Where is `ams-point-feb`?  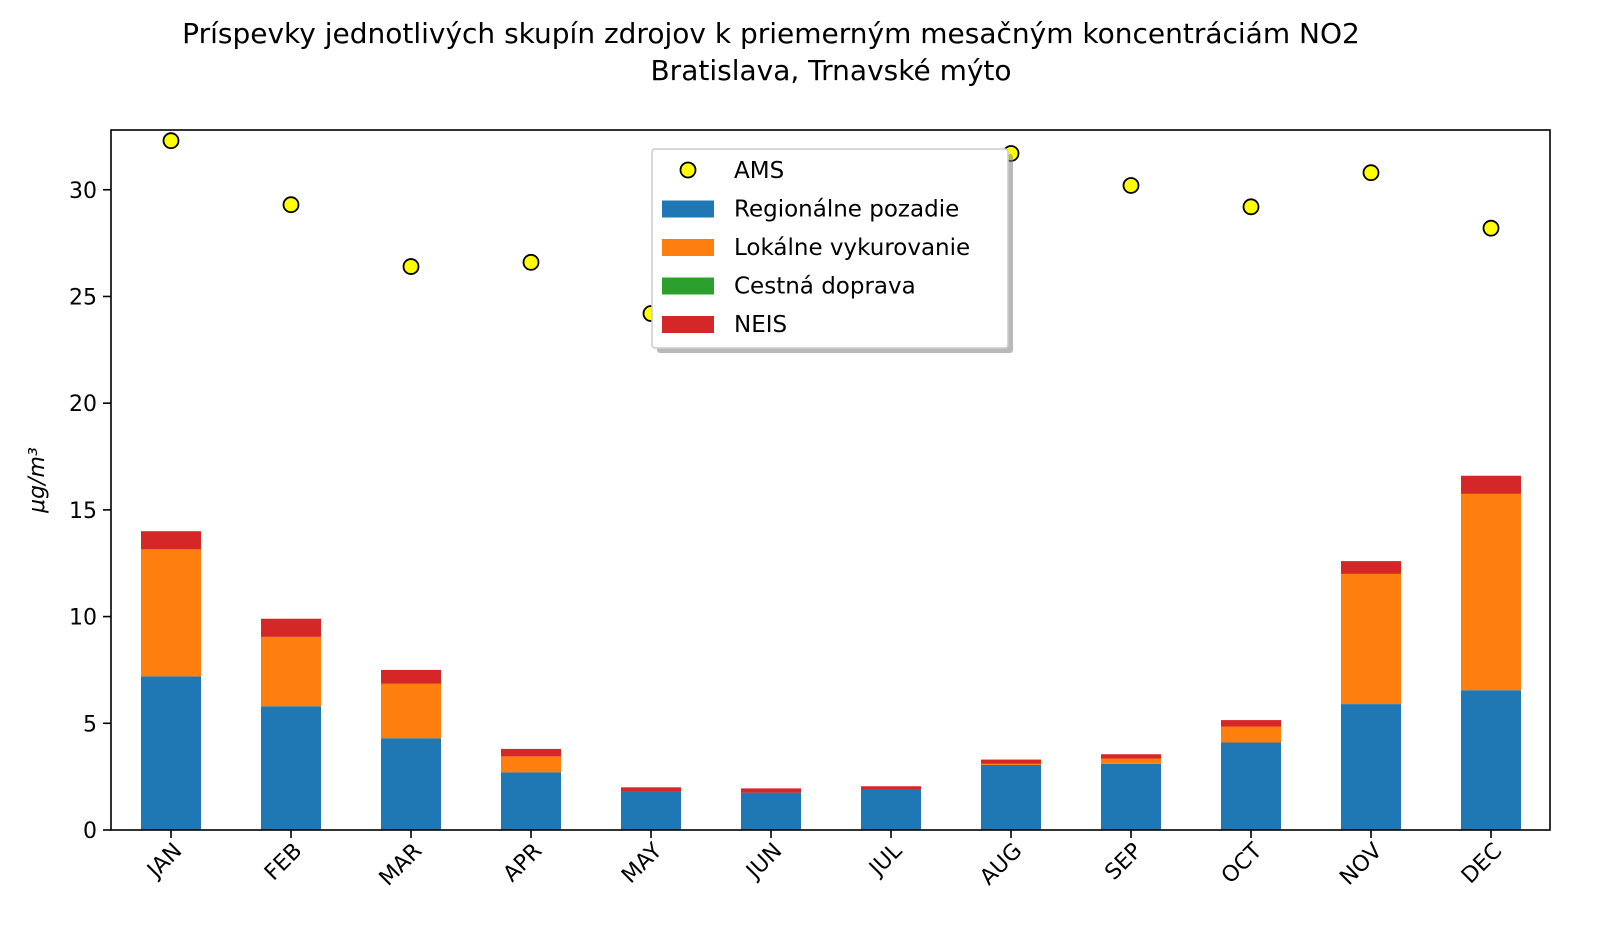
ams-point-feb is located at coordinates (291, 205).